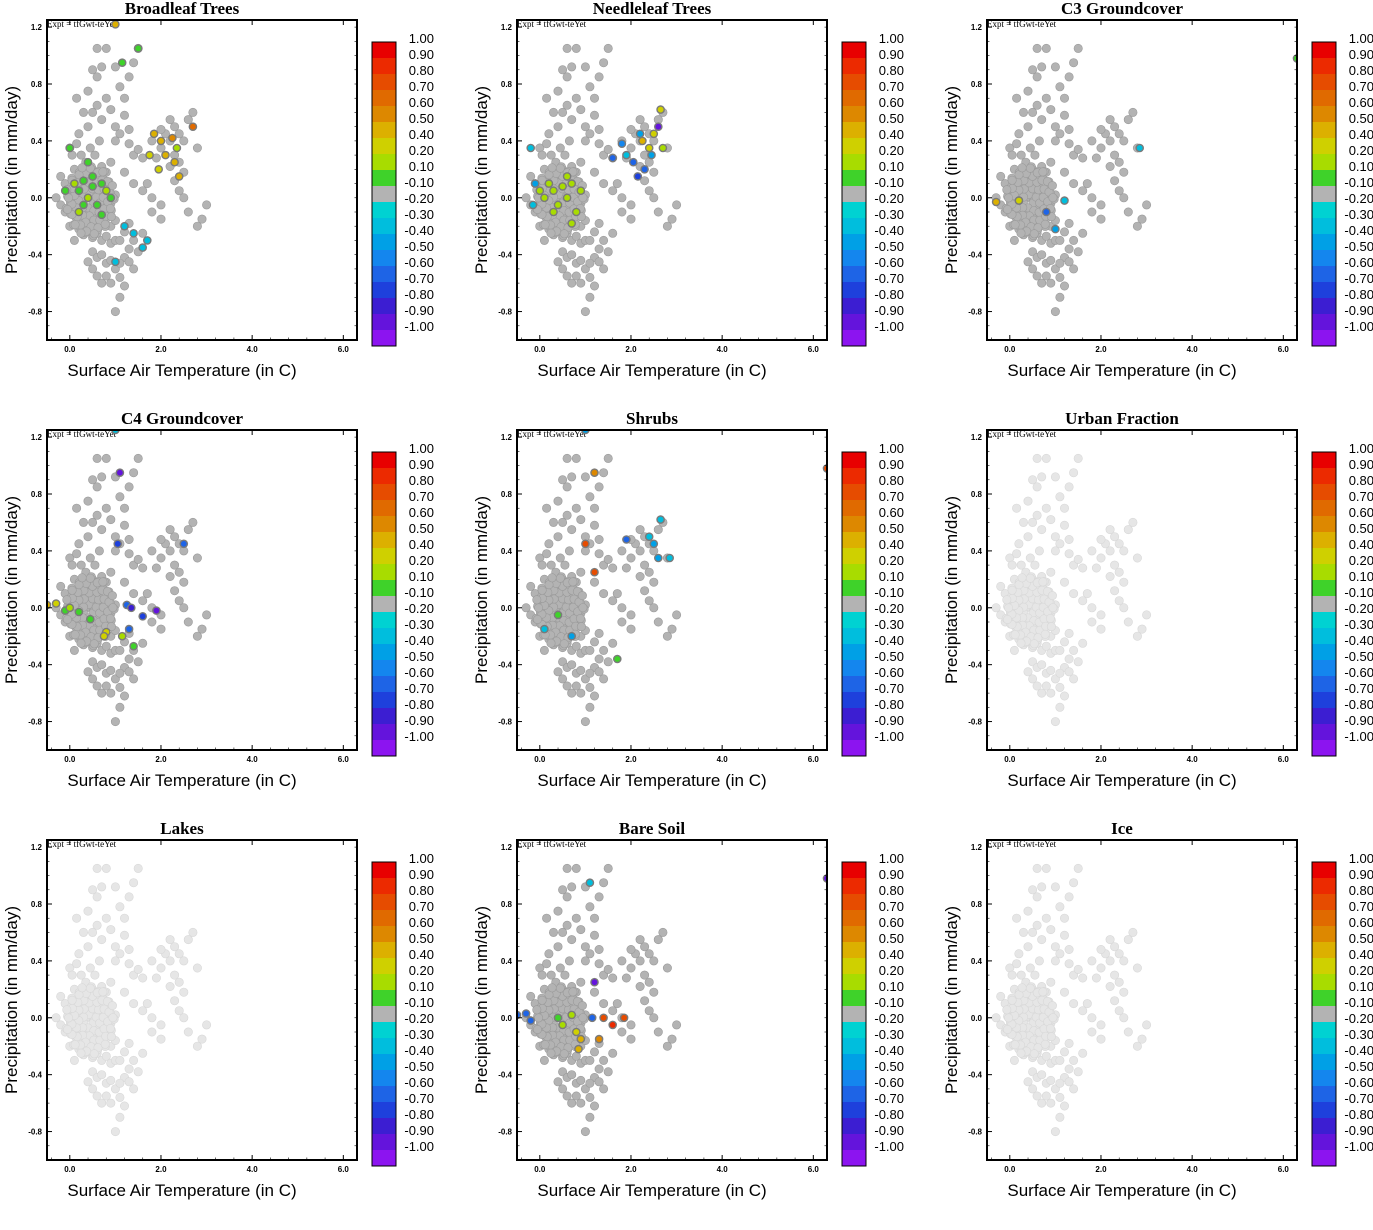  Describe the element at coordinates (344, 1169) in the screenshot. I see `x-tick-label: 6.0` at that location.